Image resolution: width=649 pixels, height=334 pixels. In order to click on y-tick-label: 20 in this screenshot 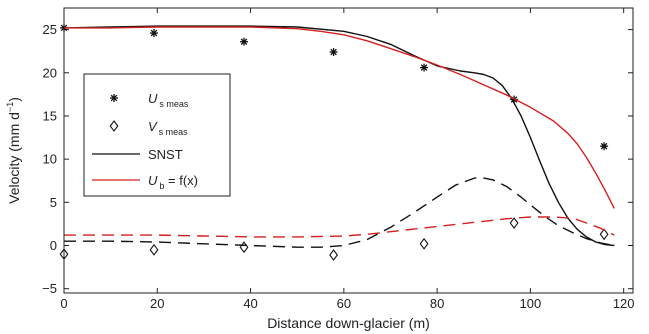, I will do `click(50, 72)`.